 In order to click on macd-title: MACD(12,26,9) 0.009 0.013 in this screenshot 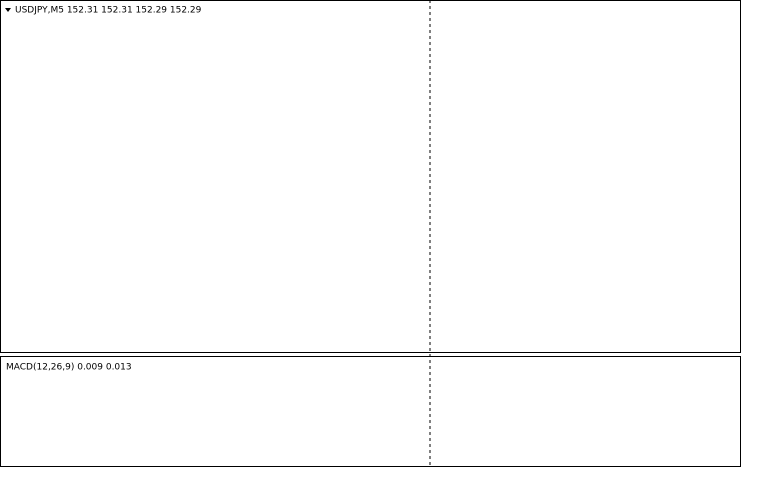, I will do `click(69, 368)`.